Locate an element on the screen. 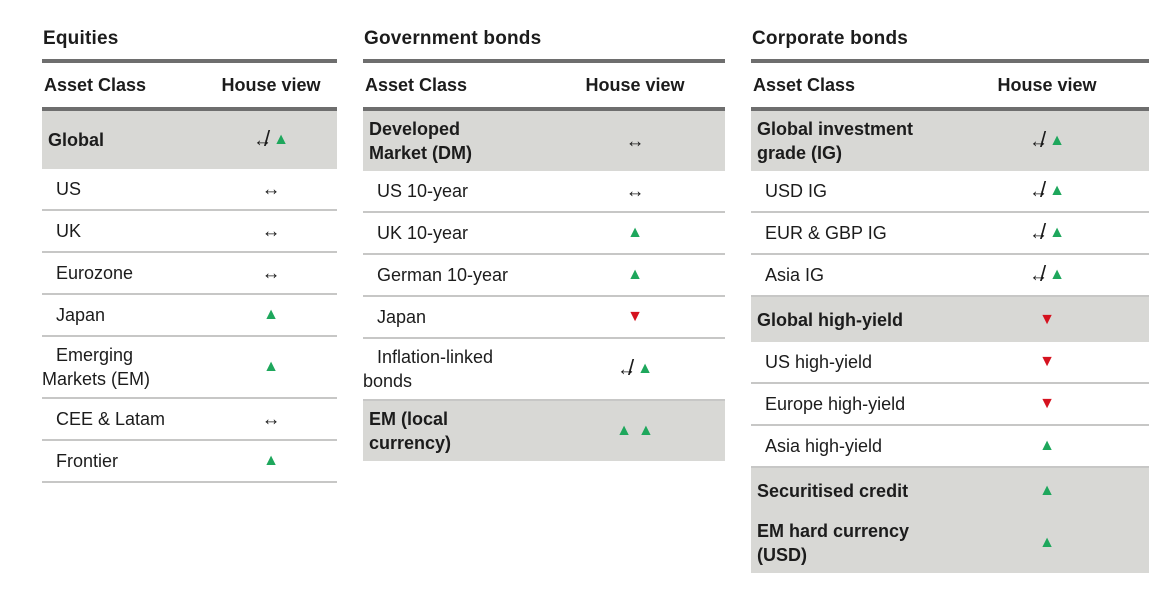  asset-class-label: Emerging Markets (EM) is located at coordinates (96, 367).